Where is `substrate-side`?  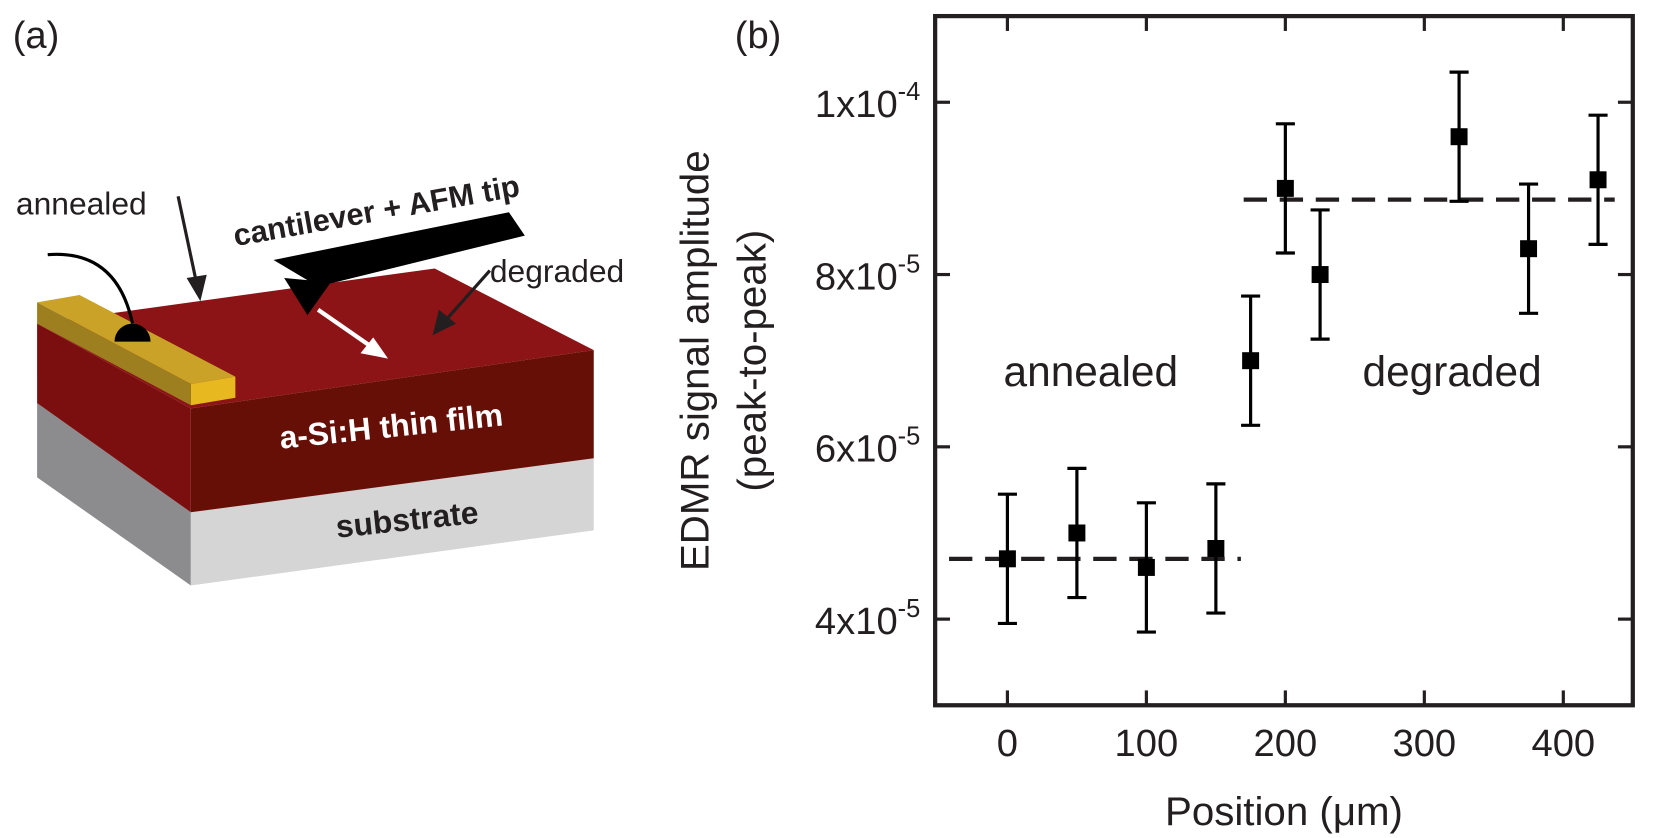 substrate-side is located at coordinates (114, 494).